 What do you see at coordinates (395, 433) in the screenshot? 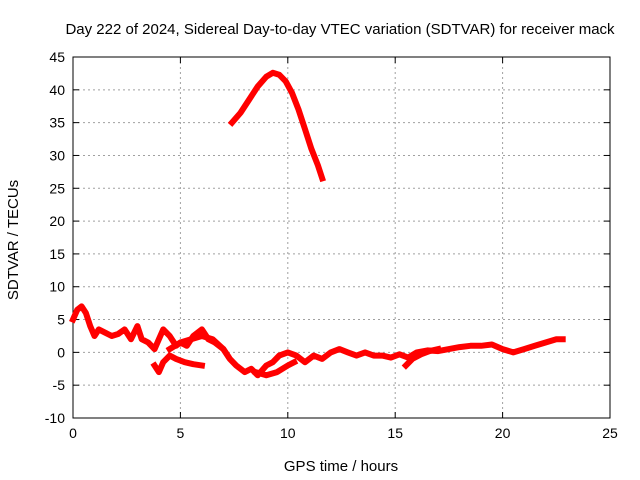
I see `x-tick-label: 15` at bounding box center [395, 433].